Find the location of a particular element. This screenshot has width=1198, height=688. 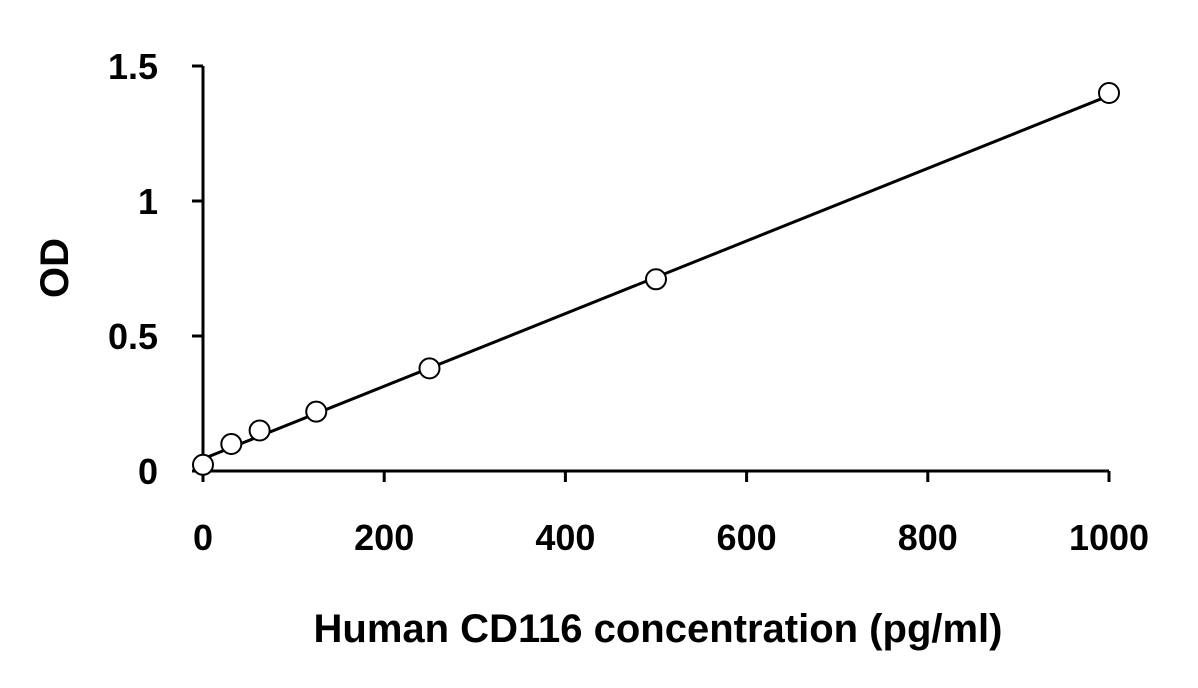

y-tick-label: 0.5 is located at coordinates (133, 336).